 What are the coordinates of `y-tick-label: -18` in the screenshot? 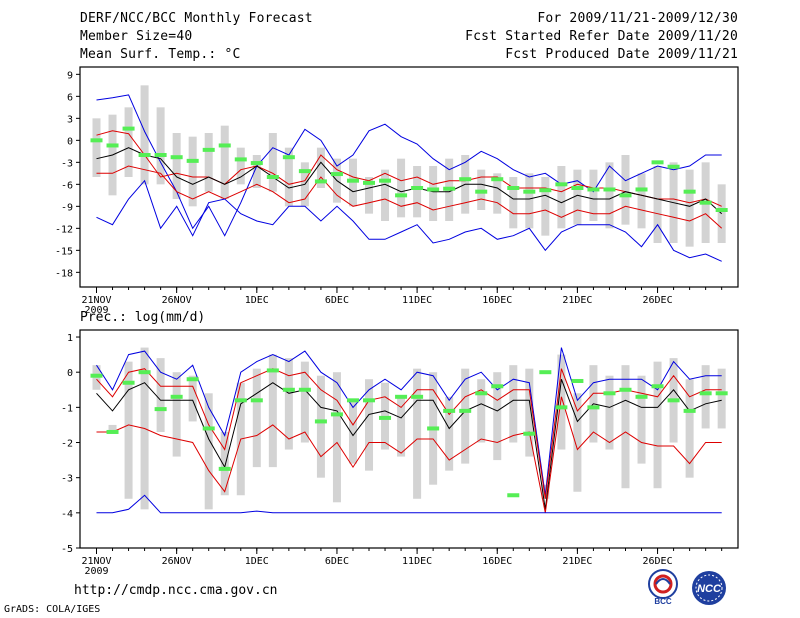 It's located at (64, 273).